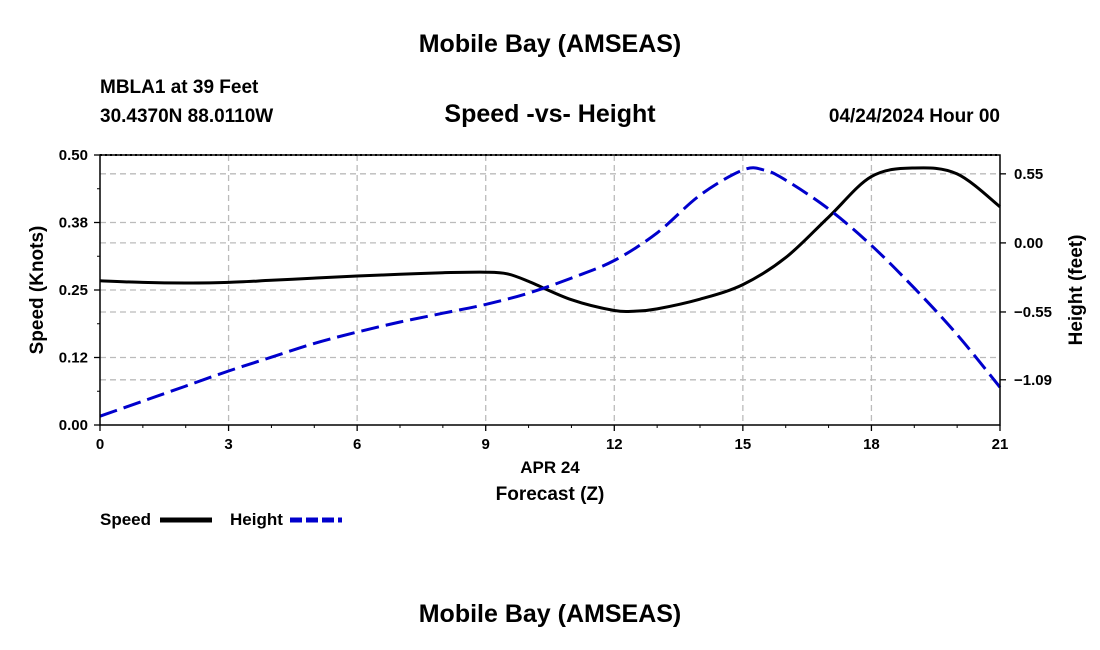 Image resolution: width=1100 pixels, height=650 pixels. What do you see at coordinates (1028, 243) in the screenshot?
I see `y2-tick-label: 0.00` at bounding box center [1028, 243].